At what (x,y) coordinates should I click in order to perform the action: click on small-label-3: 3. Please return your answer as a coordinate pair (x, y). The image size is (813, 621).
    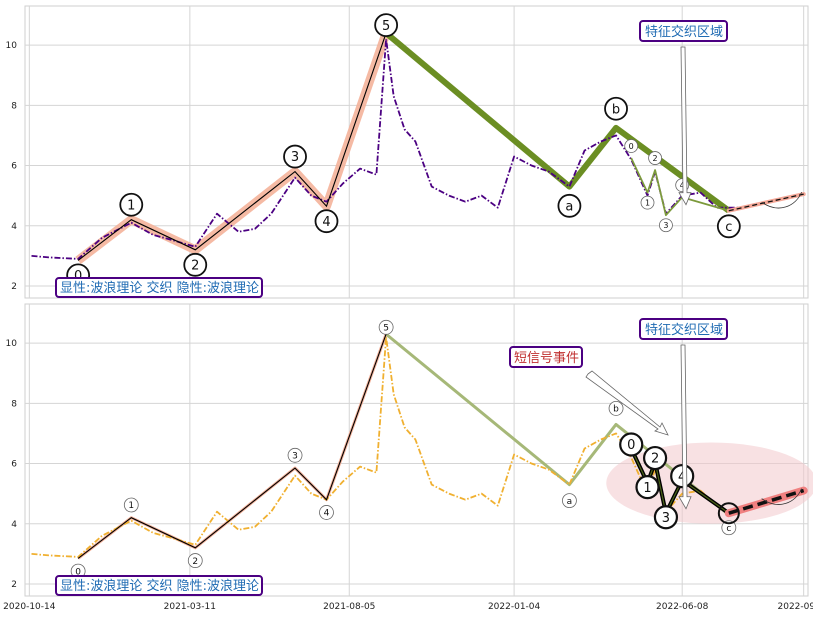
    Looking at the image, I should click on (666, 517).